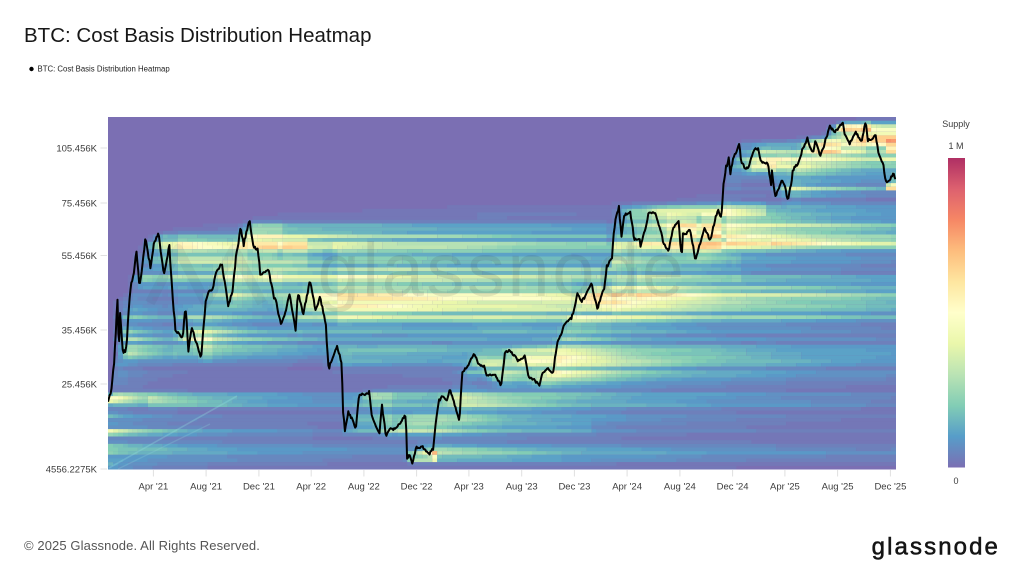  Describe the element at coordinates (469, 487) in the screenshot. I see `svg-text: Apr '23` at that location.